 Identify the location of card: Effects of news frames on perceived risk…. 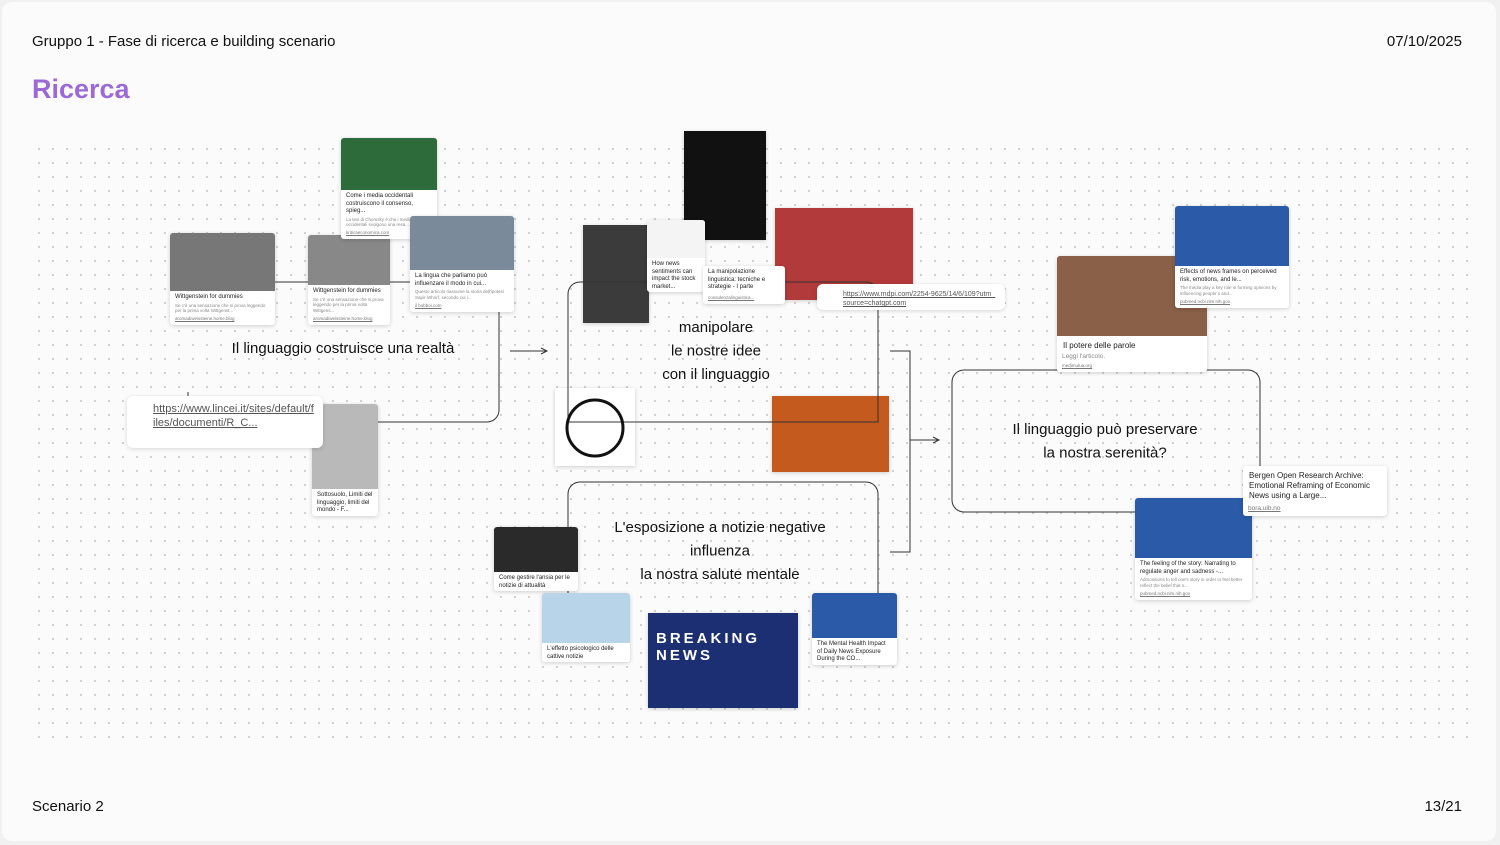
(1232, 257).